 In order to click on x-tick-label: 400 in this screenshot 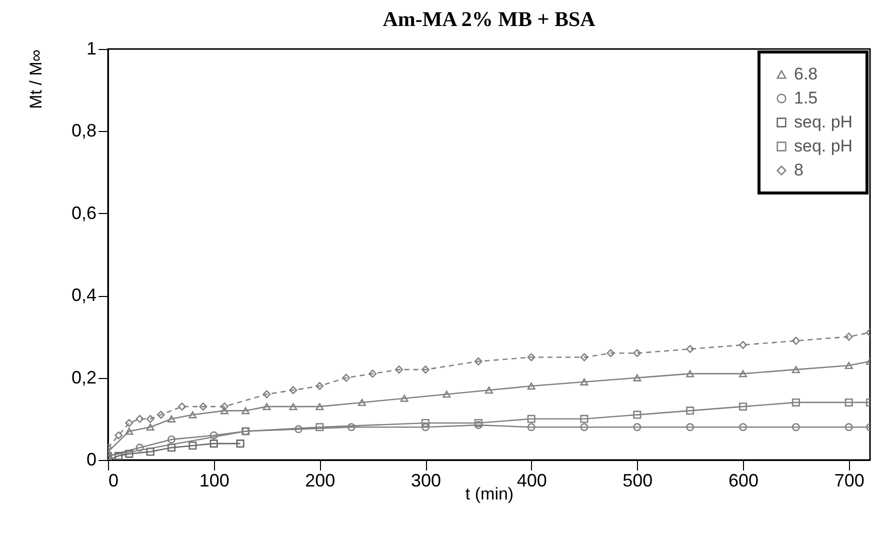, I will do `click(531, 480)`.